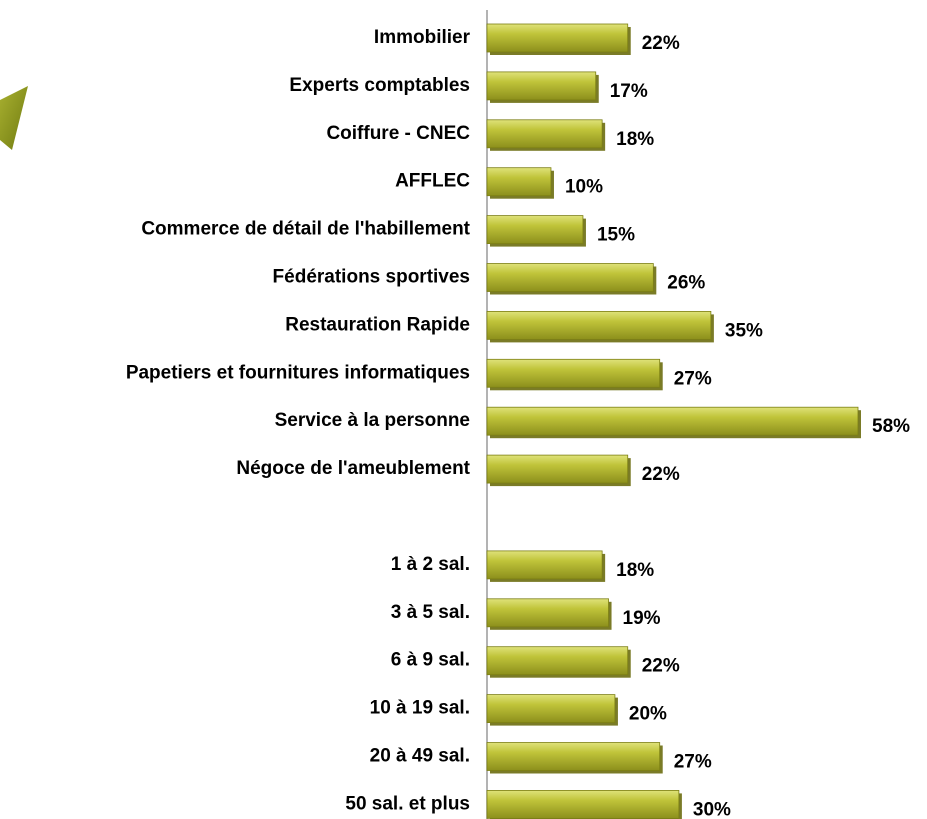 Image resolution: width=927 pixels, height=819 pixels. Describe the element at coordinates (398, 133) in the screenshot. I see `category-label: Coiffure - CNEC` at that location.